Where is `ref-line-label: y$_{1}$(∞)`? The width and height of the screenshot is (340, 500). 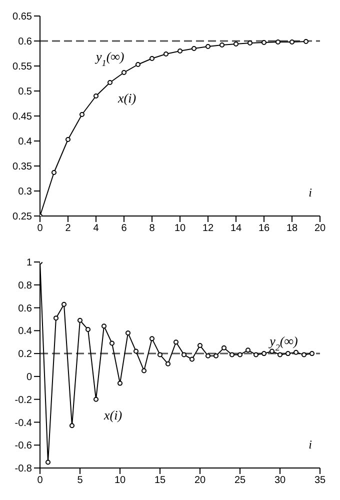
ref-line-label: y$_{1}$(∞) is located at coordinates (109, 58).